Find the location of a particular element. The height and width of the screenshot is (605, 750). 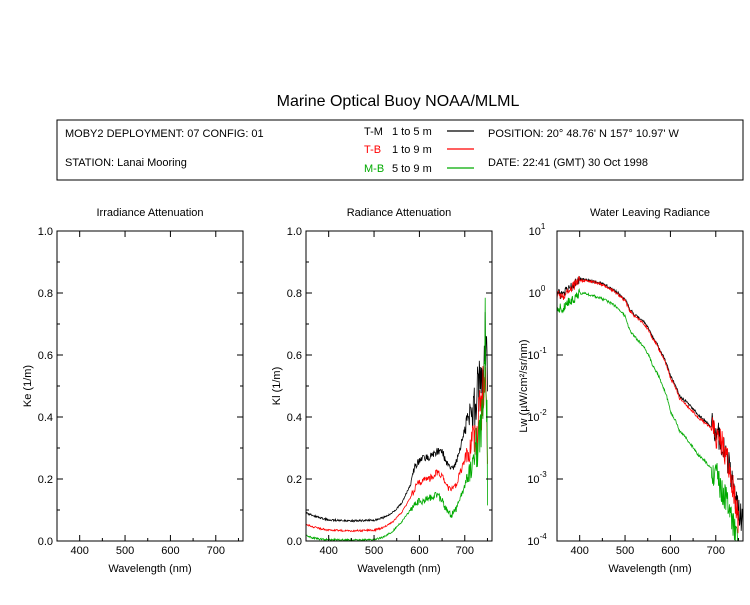

y-tick-label-ke: 0.6 is located at coordinates (45, 356).